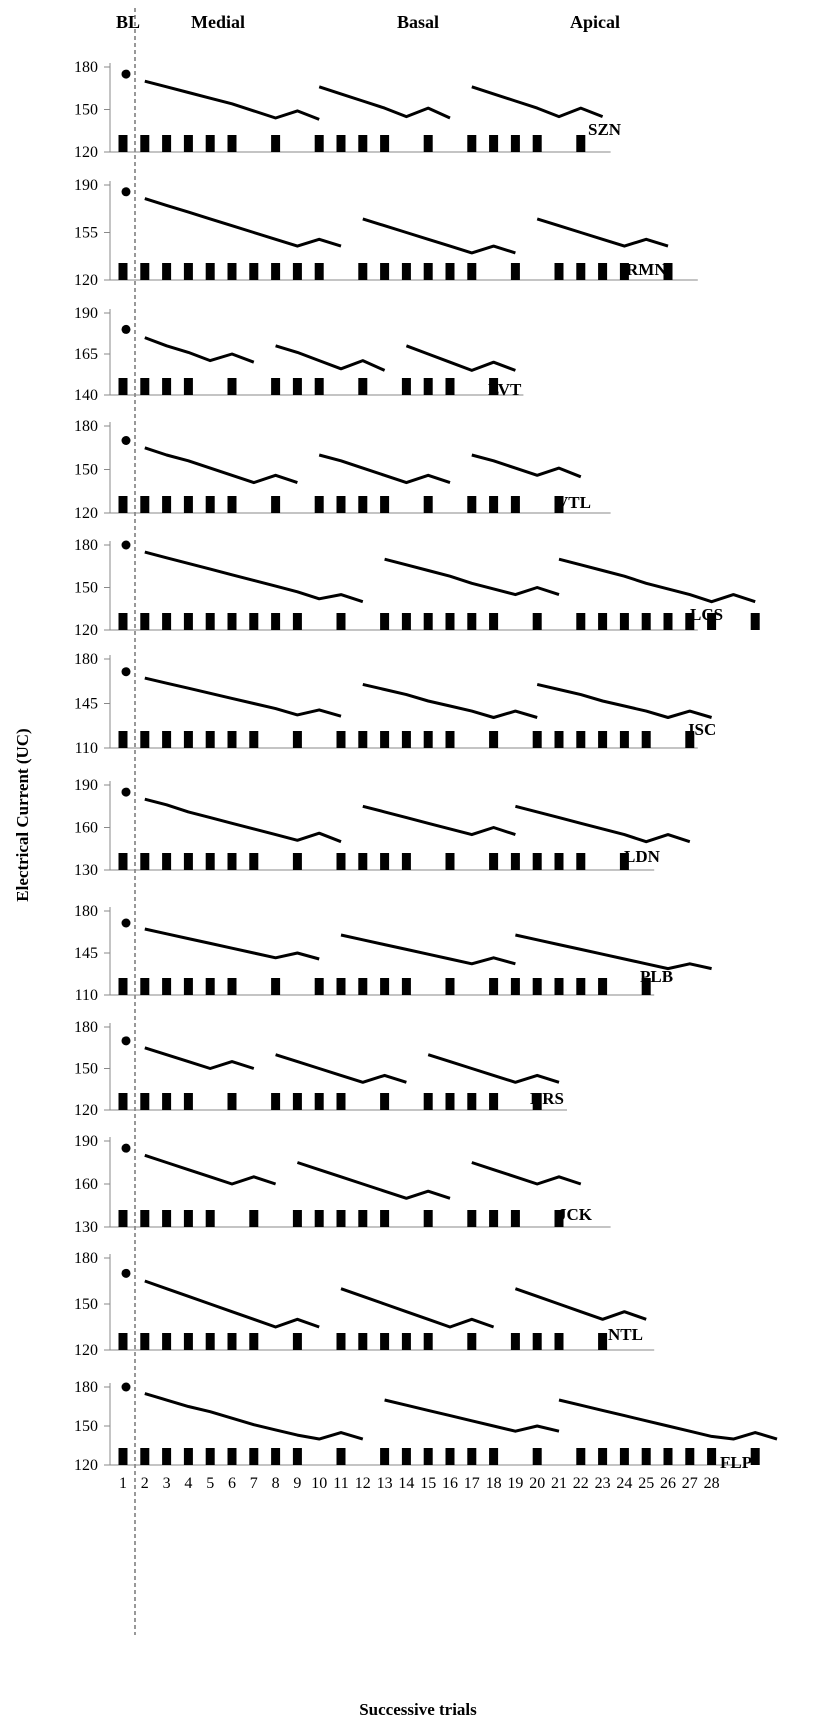 The height and width of the screenshot is (1725, 840). What do you see at coordinates (145, 1483) in the screenshot?
I see `x-tick-label: 2` at bounding box center [145, 1483].